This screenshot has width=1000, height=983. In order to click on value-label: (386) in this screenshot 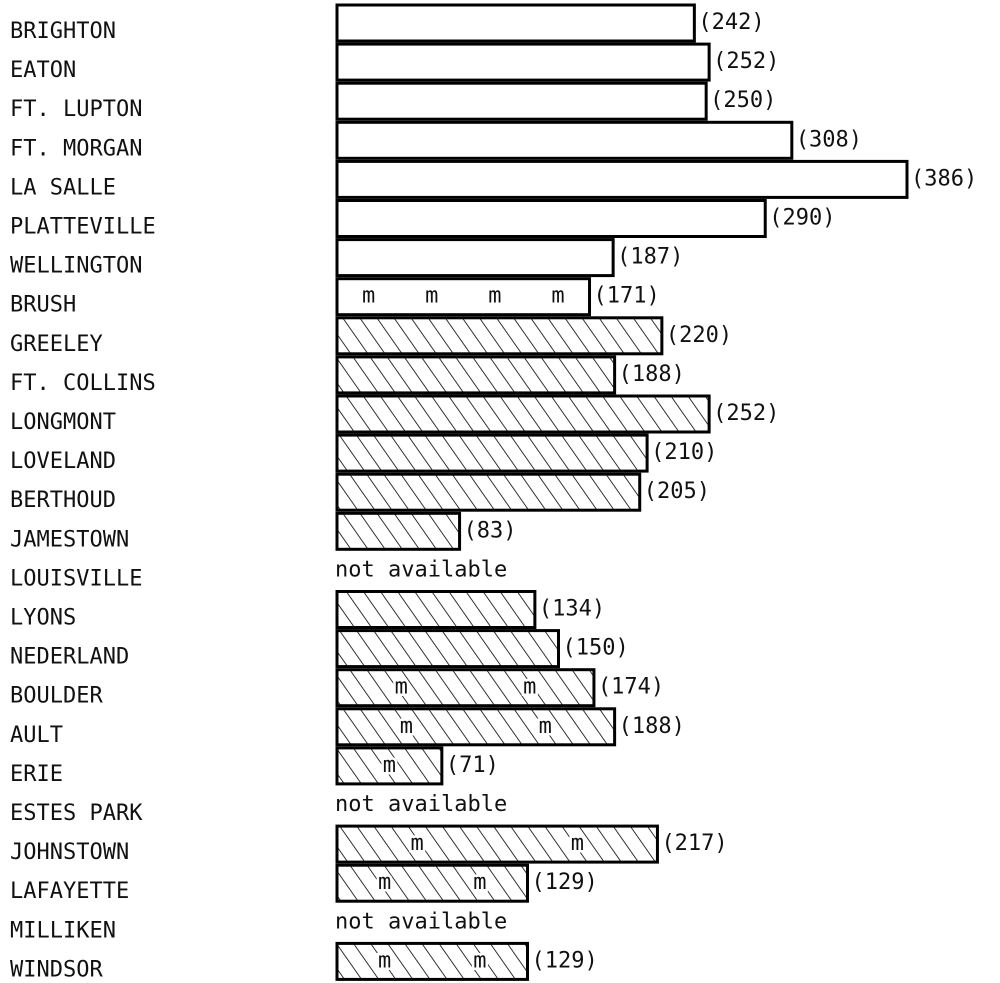, I will do `click(944, 178)`.